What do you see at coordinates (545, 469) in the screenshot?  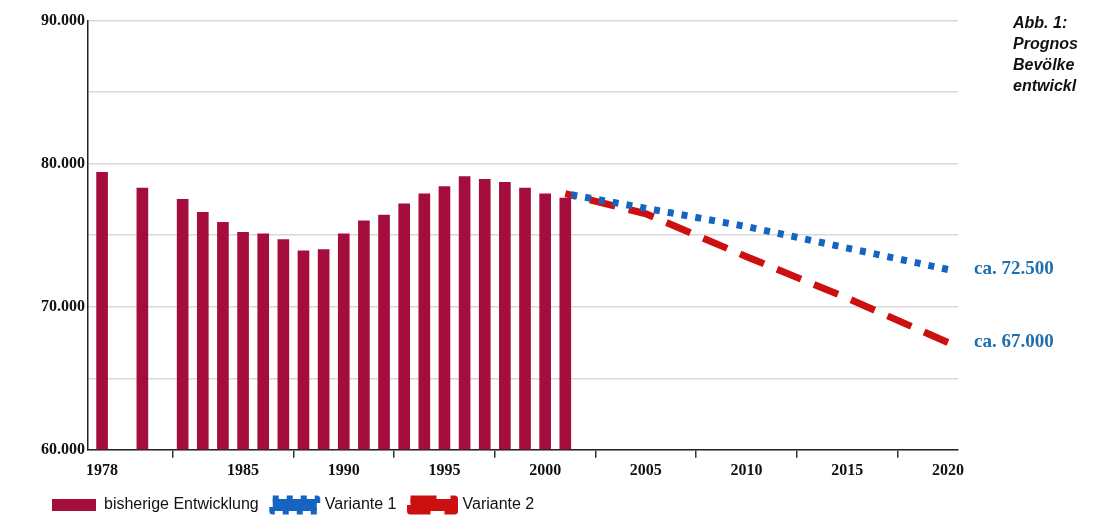 I see `x-tick-label: 2000` at bounding box center [545, 469].